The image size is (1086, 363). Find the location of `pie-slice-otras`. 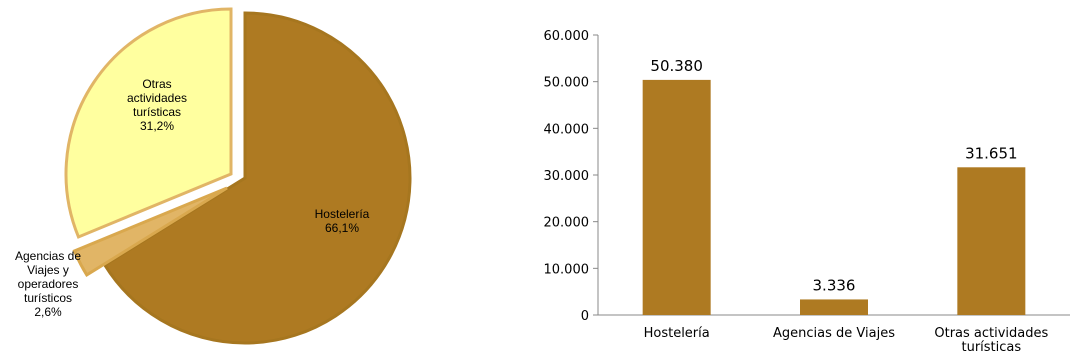

pie-slice-otras is located at coordinates (148, 123).